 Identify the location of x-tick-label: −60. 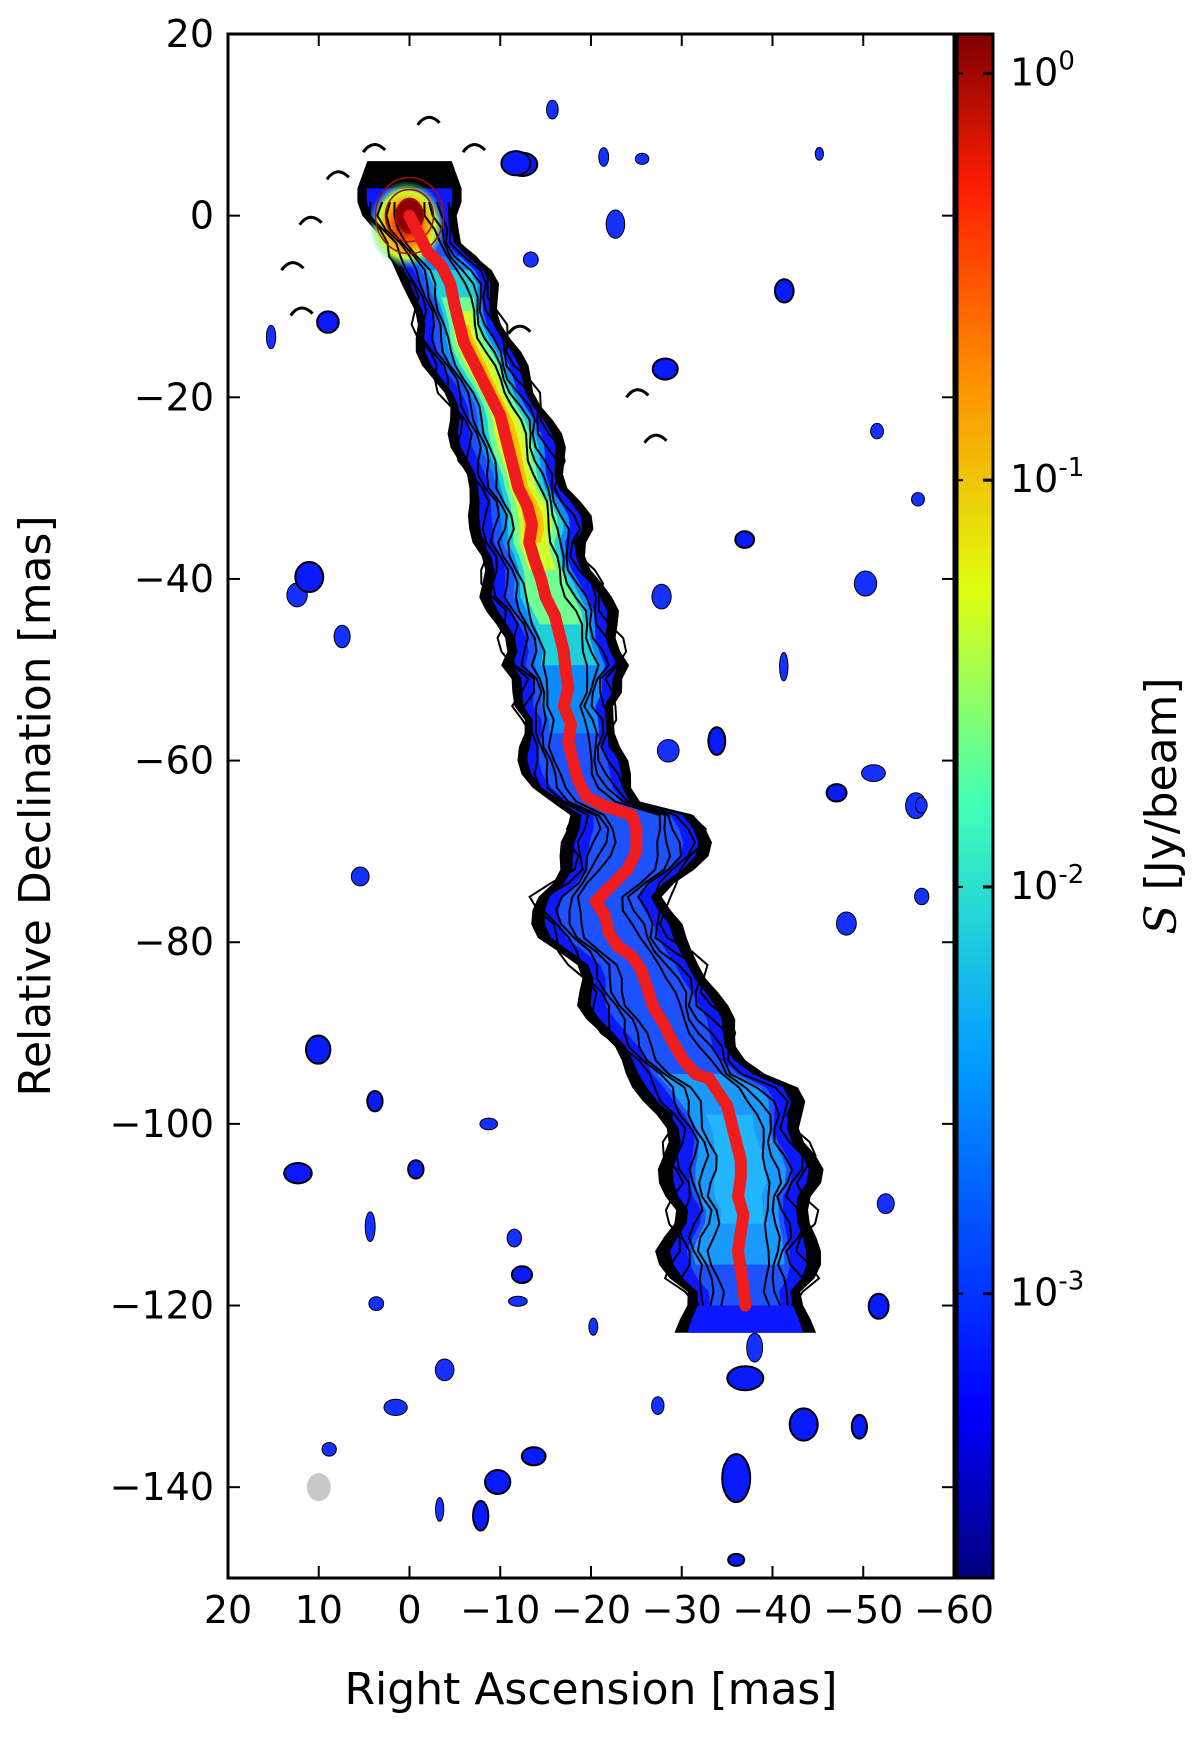
(954, 1610).